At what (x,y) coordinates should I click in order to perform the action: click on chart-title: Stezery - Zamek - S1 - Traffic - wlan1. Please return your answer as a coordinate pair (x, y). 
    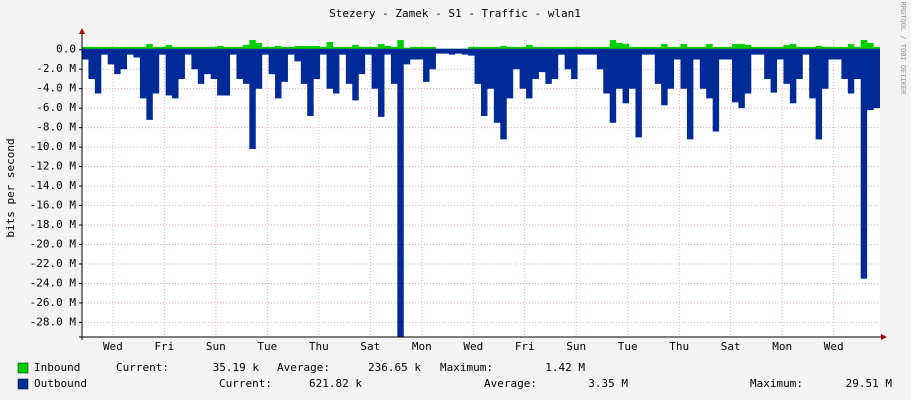
    Looking at the image, I should click on (455, 13).